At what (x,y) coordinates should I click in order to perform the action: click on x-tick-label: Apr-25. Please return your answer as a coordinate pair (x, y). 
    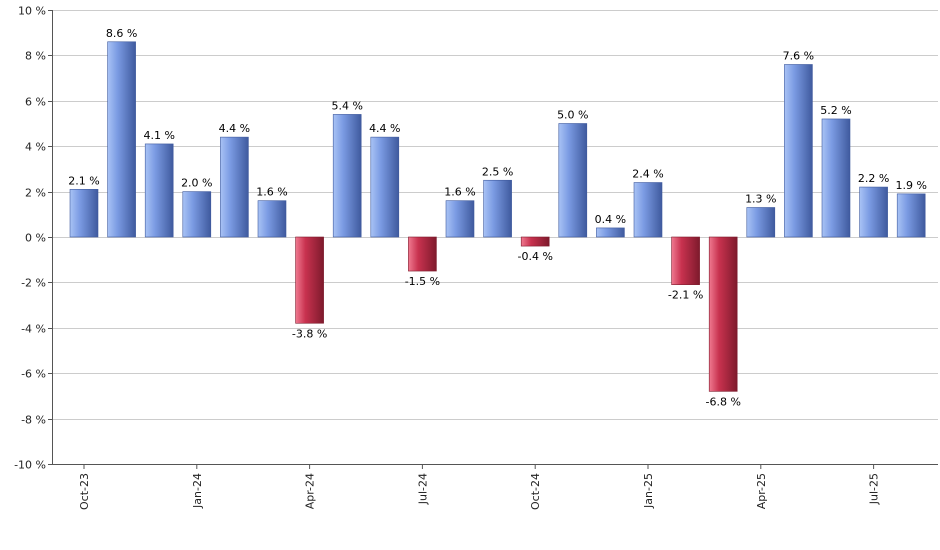
    Looking at the image, I should click on (761, 491).